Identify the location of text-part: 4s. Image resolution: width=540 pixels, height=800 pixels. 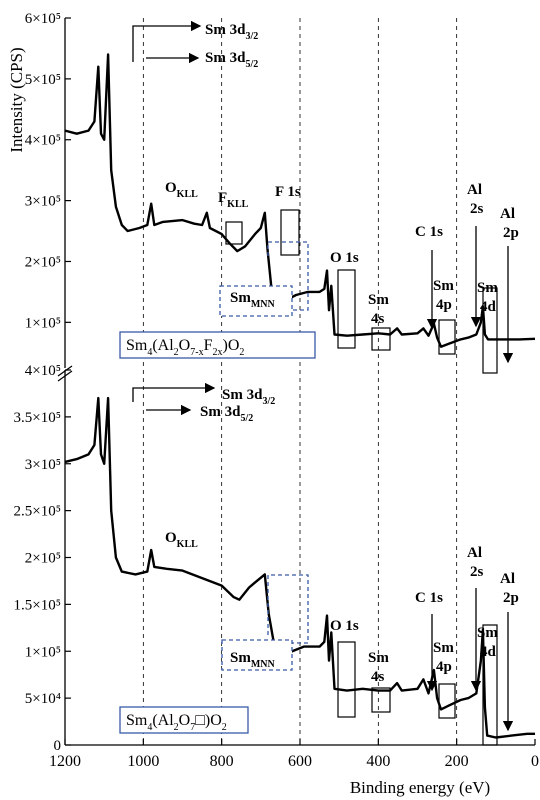
(378, 319).